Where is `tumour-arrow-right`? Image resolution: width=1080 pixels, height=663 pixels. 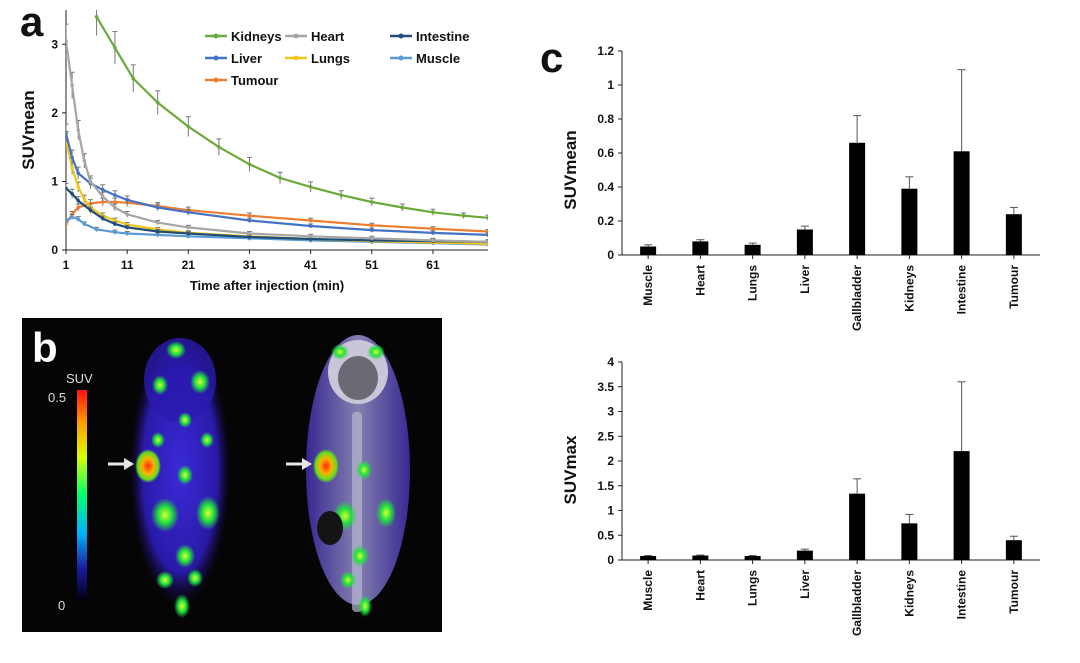 tumour-arrow-right is located at coordinates (299, 464).